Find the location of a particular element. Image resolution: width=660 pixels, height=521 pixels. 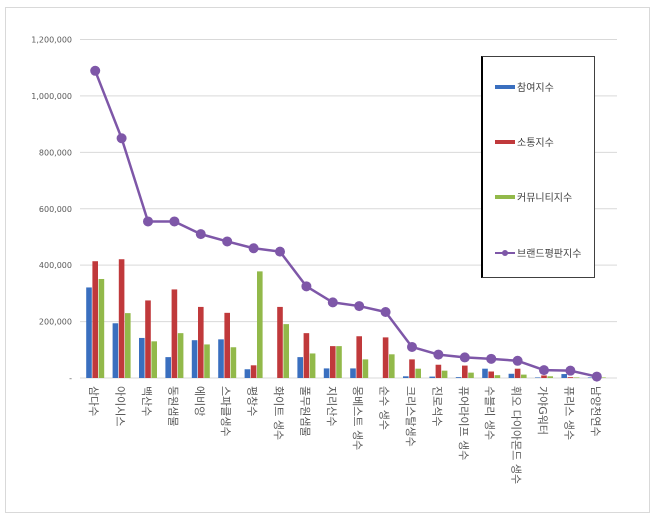

chart-legend: 참여지수 소통지수 커뮤니티지수 브랜드평판지수 is located at coordinates (538, 167).